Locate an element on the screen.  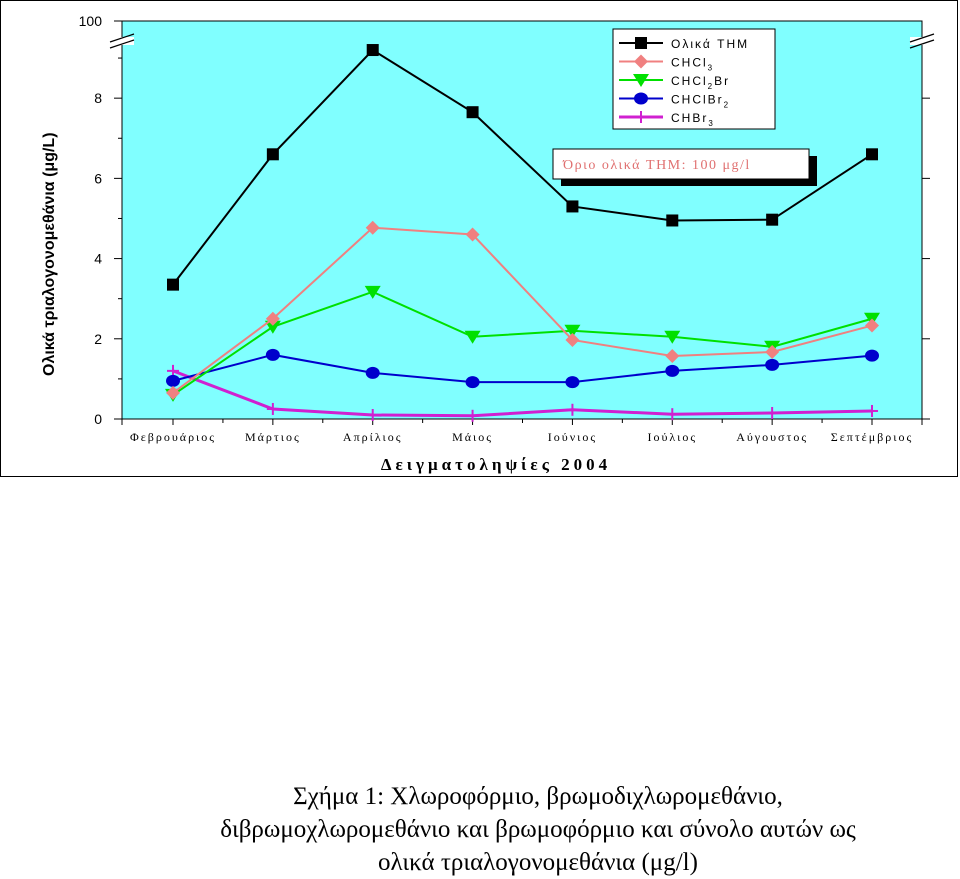
legend-entry: CHCl3 is located at coordinates (666, 63).